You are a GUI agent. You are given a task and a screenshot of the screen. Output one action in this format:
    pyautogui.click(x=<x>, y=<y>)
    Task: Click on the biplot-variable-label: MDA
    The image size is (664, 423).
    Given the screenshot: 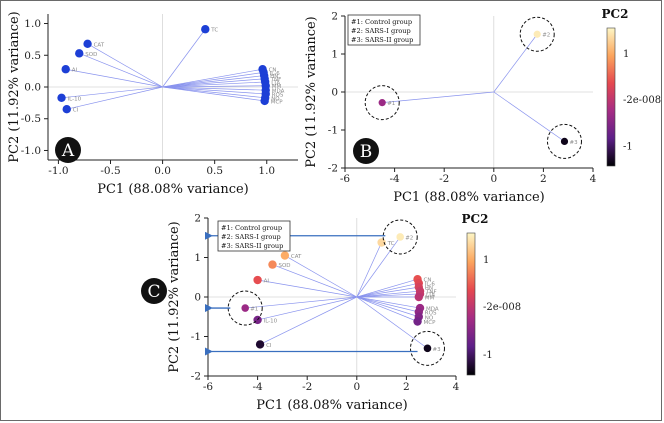 What is the action you would take?
    pyautogui.click(x=432, y=310)
    